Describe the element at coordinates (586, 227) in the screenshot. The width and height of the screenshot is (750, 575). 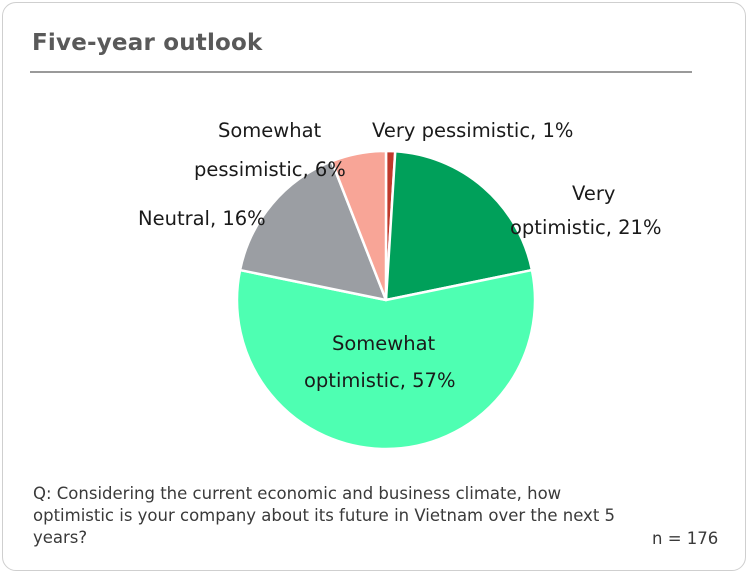
I see `label-very-optimistic-line2: optimistic, 21%` at that location.